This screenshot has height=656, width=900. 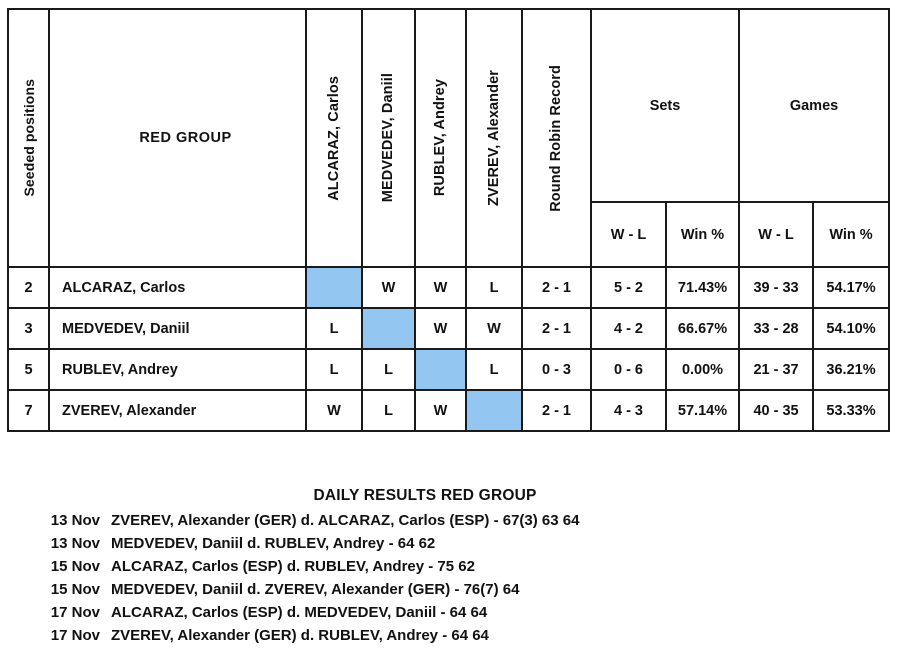 What do you see at coordinates (851, 234) in the screenshot?
I see `header-games-winpct: Win %` at bounding box center [851, 234].